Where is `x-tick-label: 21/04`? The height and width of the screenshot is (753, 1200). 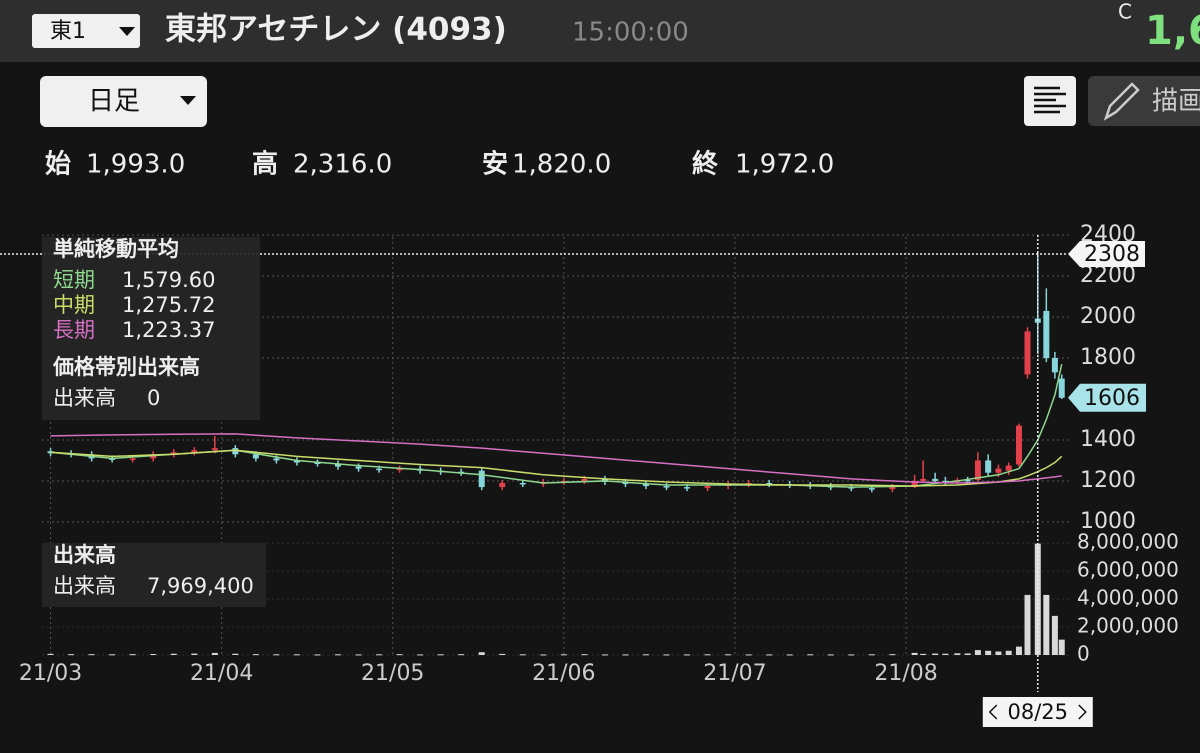 x-tick-label: 21/04 is located at coordinates (221, 673).